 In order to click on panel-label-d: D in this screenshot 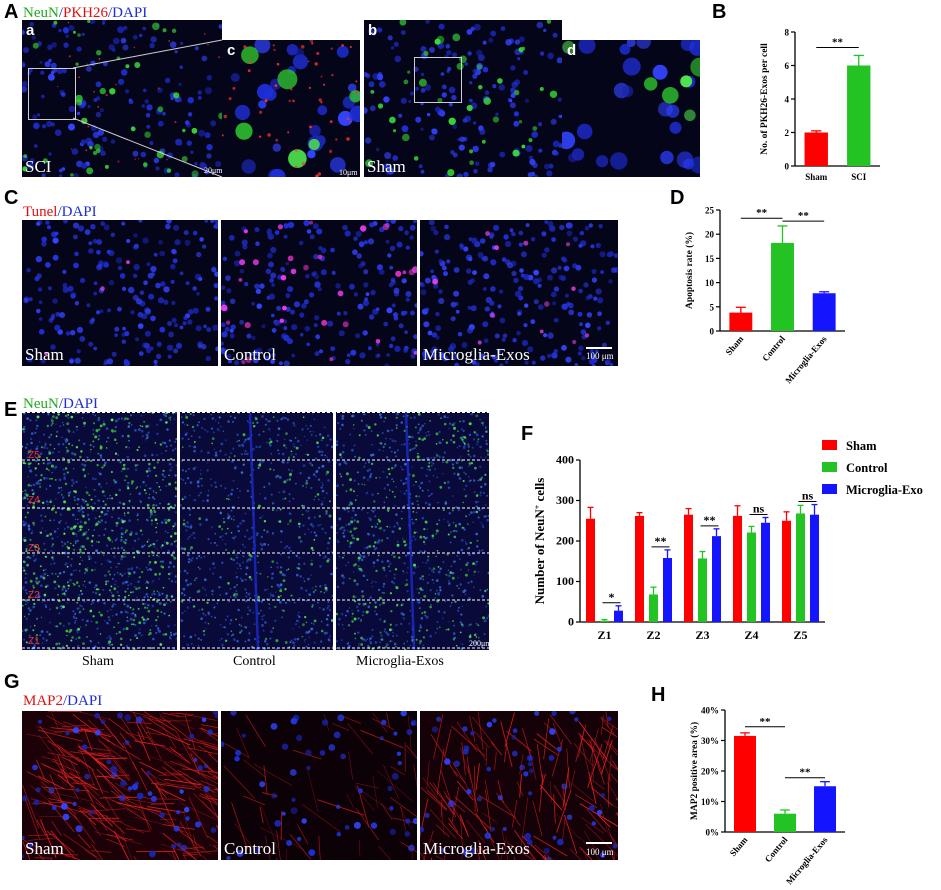, I will do `click(677, 198)`.